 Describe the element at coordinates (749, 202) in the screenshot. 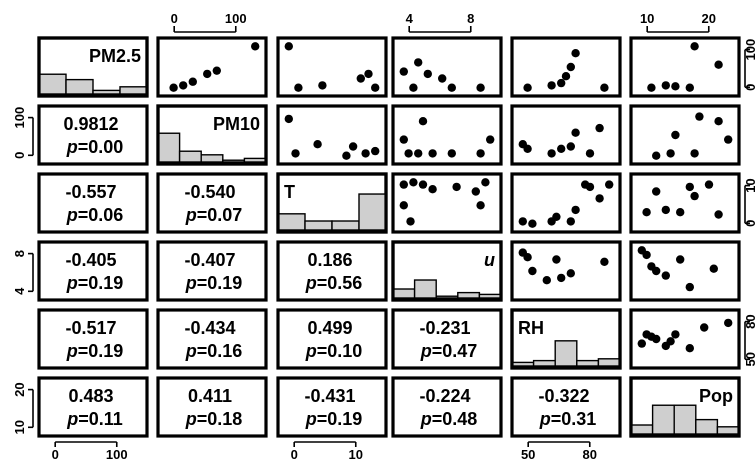

I see `right-axis-t: 0 10` at that location.